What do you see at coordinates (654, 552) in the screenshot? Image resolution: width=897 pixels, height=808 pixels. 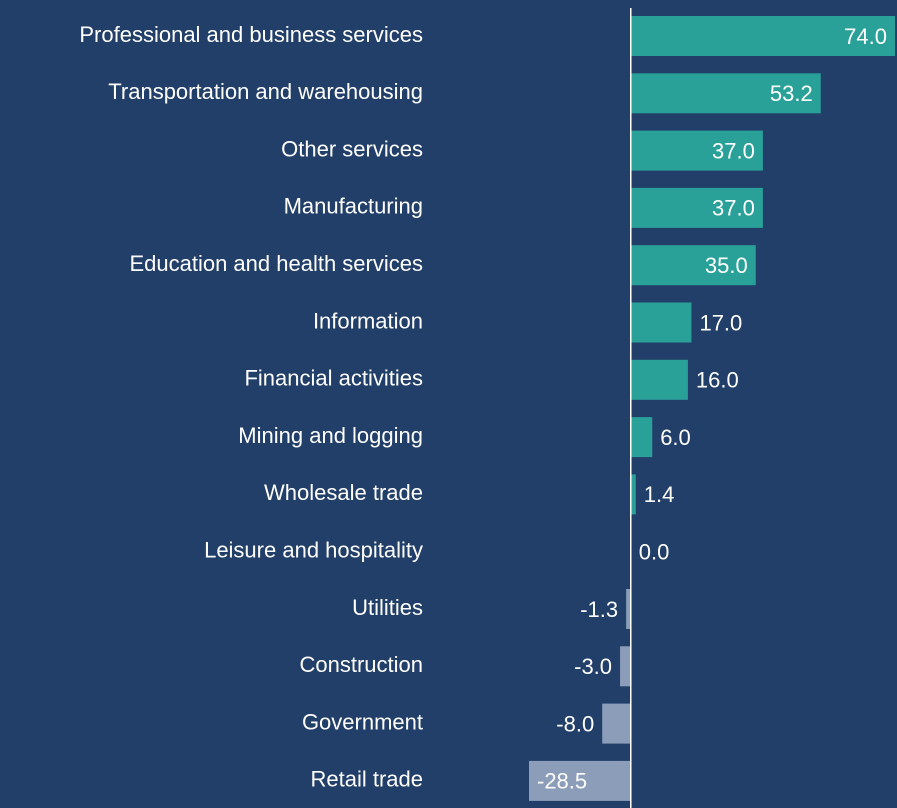 I see `value-label: 0.0` at bounding box center [654, 552].